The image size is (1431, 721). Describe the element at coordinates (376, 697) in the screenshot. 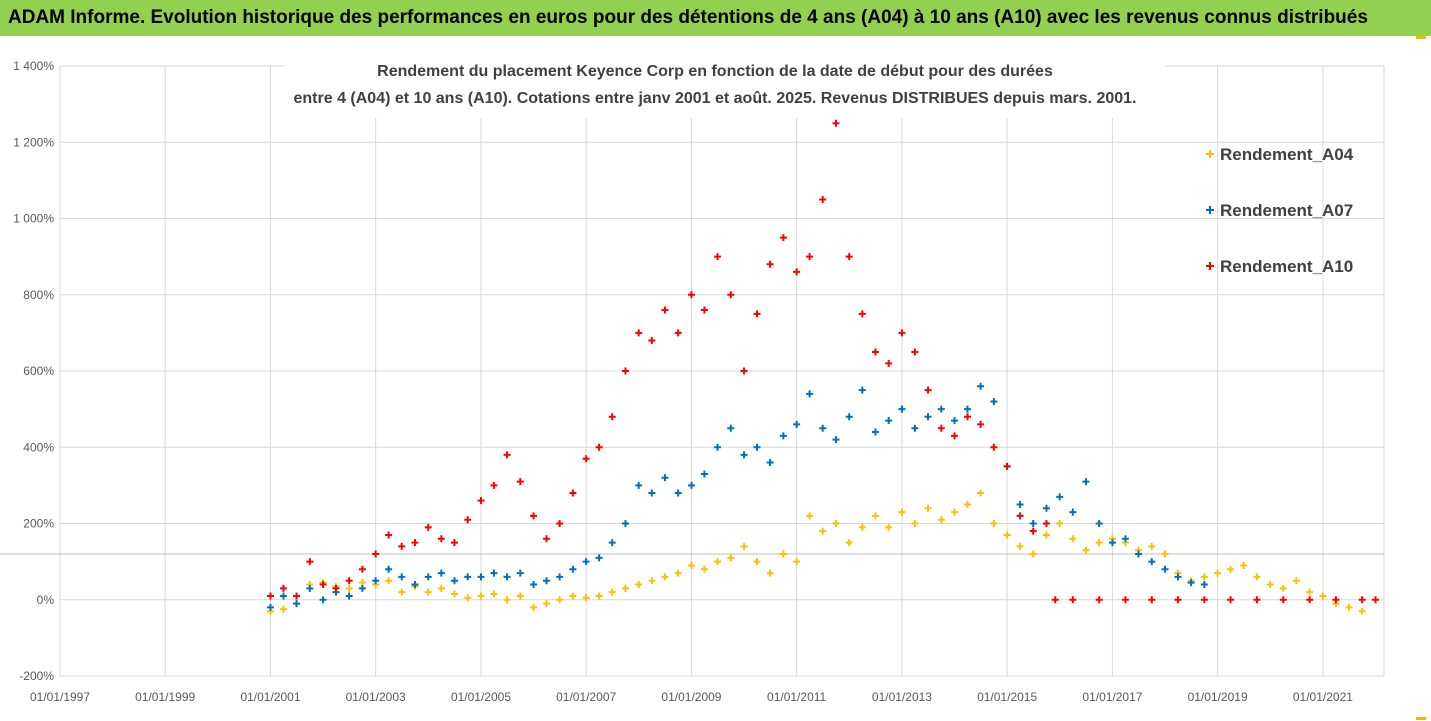

I see `x-tick-label: 01/01/2003` at that location.